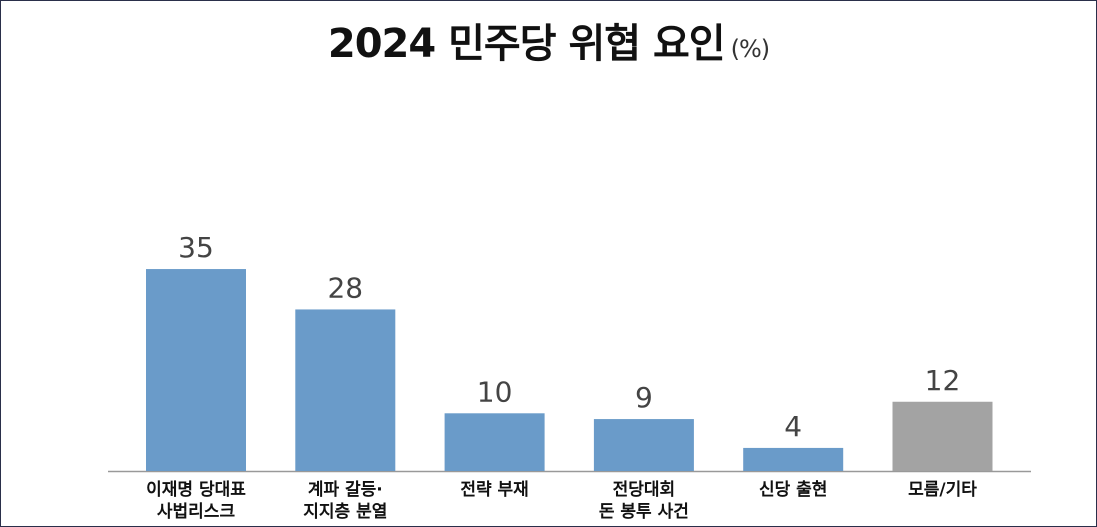 Image resolution: width=1097 pixels, height=527 pixels. What do you see at coordinates (495, 391) in the screenshot?
I see `value-label: 10` at bounding box center [495, 391].